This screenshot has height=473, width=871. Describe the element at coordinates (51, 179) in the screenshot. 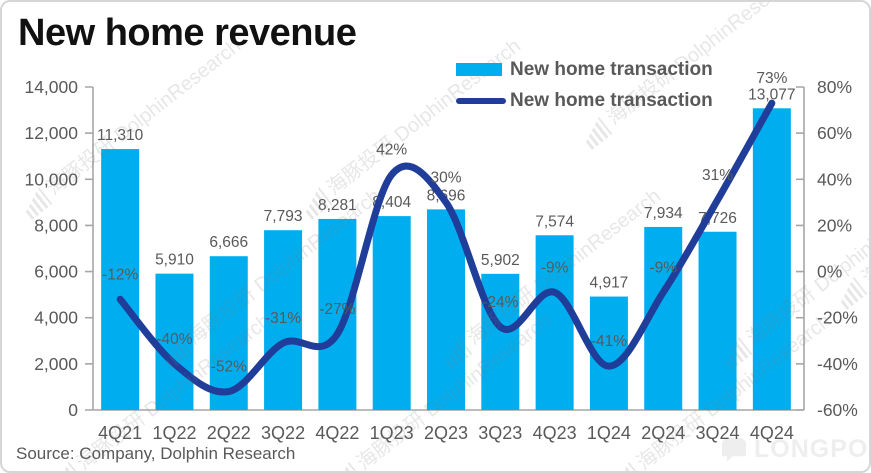

I see `left-axis-tick-label: 10,000` at that location.